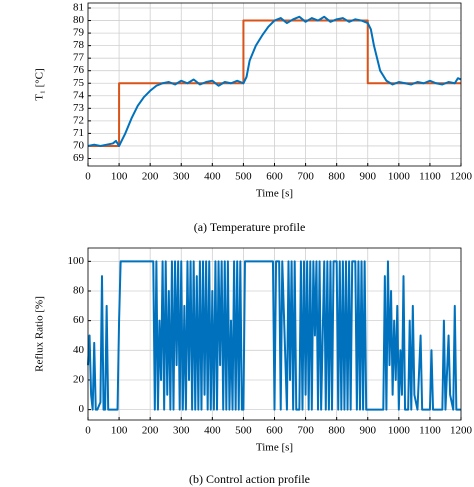 The width and height of the screenshot is (474, 487). I want to click on y-tick-label: 69, so click(79, 158).